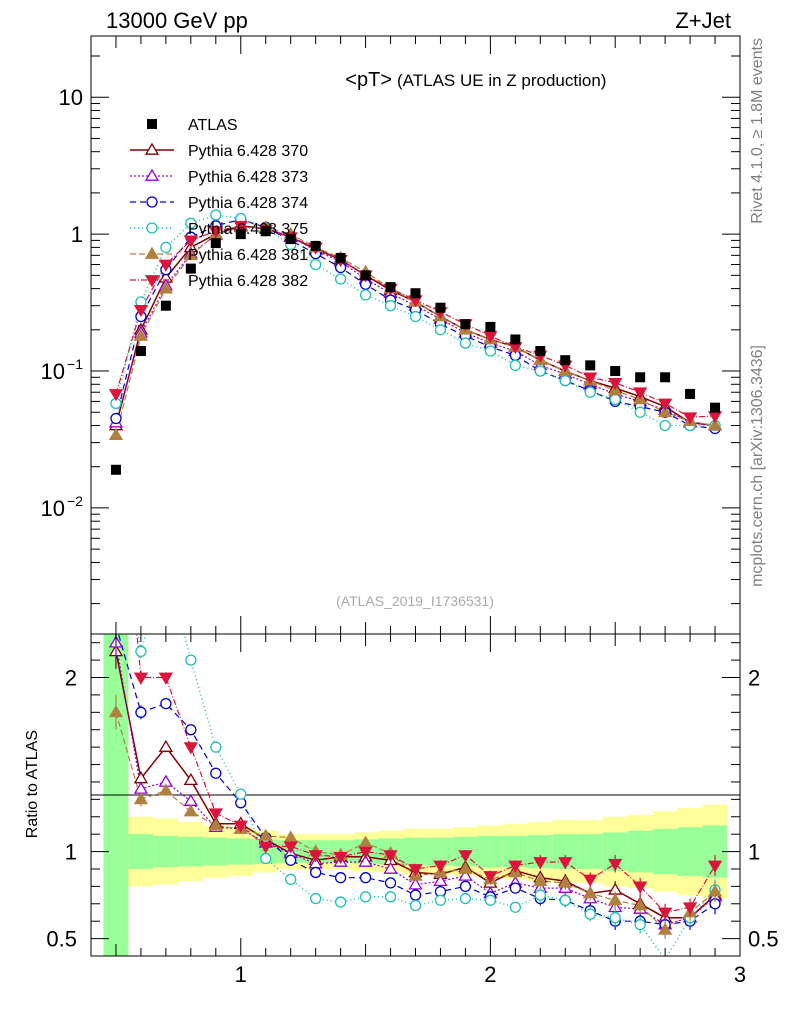 The height and width of the screenshot is (1029, 786). What do you see at coordinates (71, 678) in the screenshot?
I see `ratio-y-tick-label: 2` at bounding box center [71, 678].